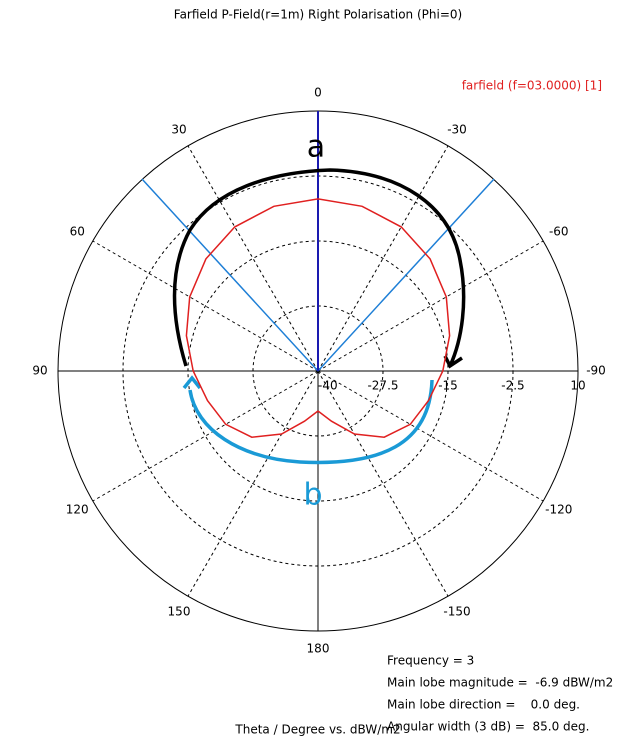  What do you see at coordinates (77, 232) in the screenshot?
I see `theta-tick-label: 60` at bounding box center [77, 232].